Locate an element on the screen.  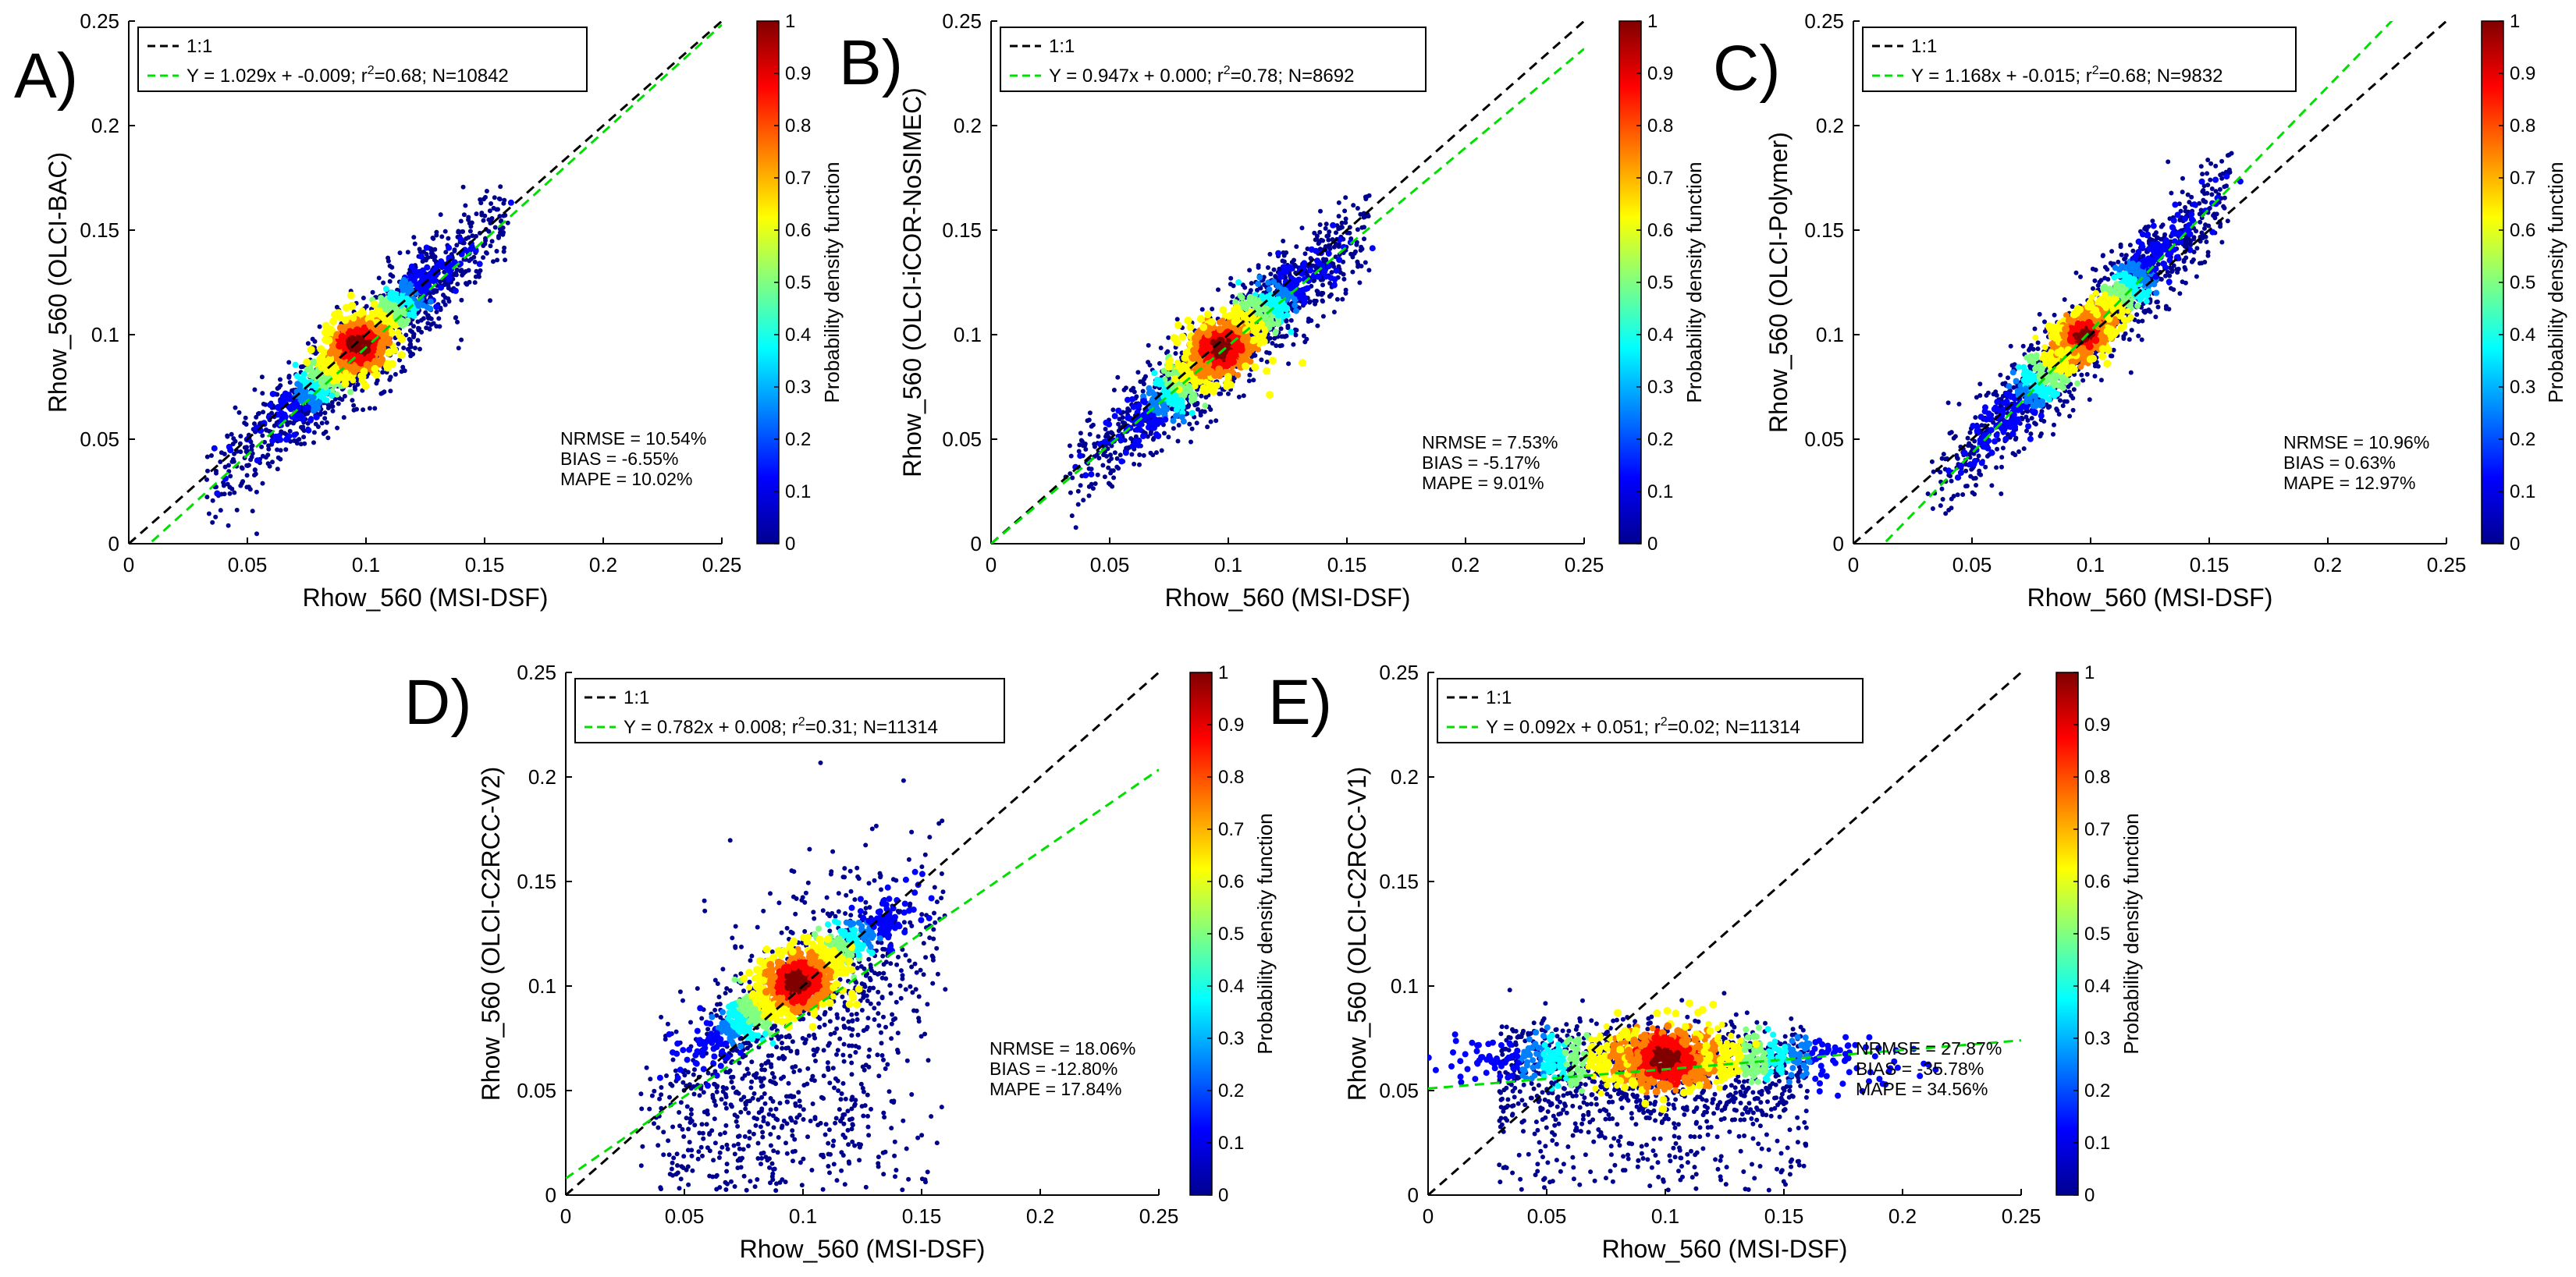
colorbar-tick-label: 0.3 is located at coordinates (1660, 387).